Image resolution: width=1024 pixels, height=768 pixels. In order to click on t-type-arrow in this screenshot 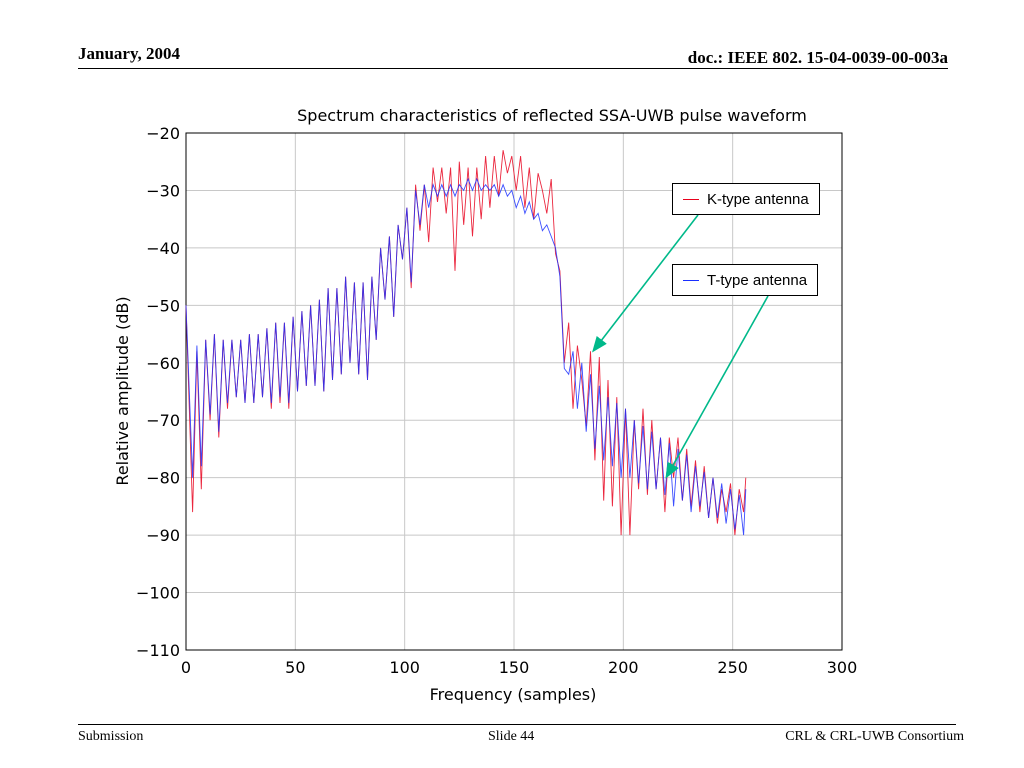, I will do `click(717, 387)`.